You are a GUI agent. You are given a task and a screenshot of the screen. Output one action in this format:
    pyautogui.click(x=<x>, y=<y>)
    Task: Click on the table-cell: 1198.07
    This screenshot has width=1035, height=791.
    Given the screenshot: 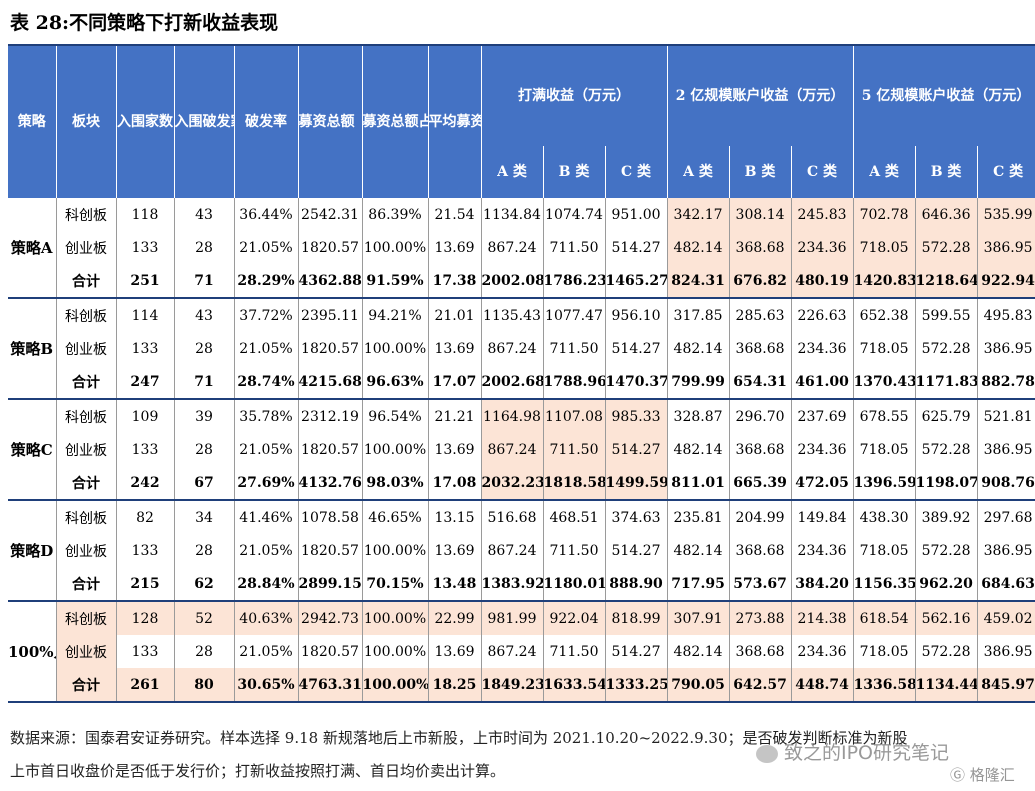 What is the action you would take?
    pyautogui.click(x=946, y=483)
    